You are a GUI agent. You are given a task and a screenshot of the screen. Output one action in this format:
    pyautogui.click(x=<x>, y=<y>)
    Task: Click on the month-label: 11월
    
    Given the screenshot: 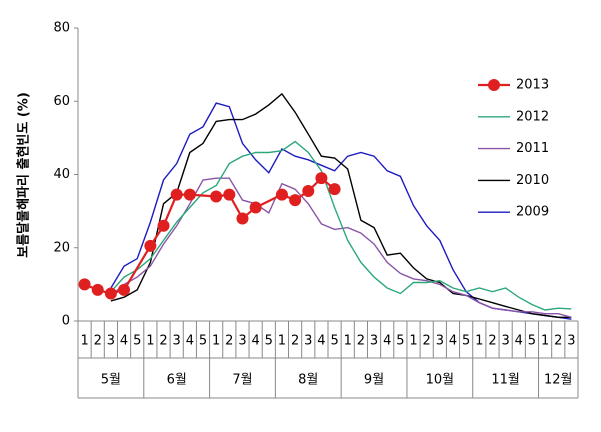 What is the action you would take?
    pyautogui.click(x=505, y=380)
    